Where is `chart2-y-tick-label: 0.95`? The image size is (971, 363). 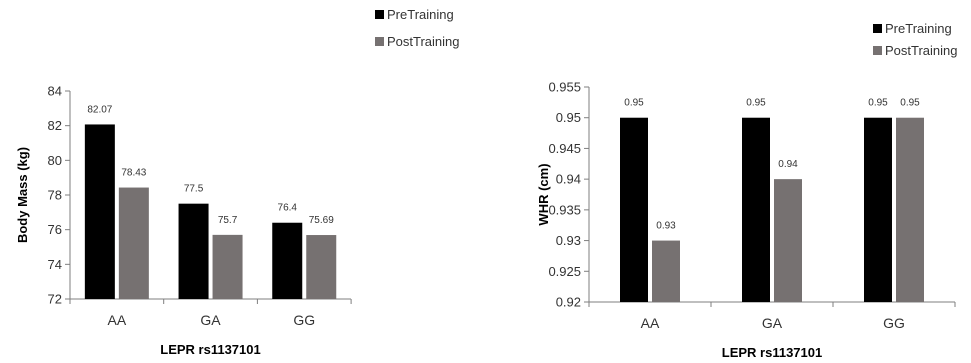 chart2-y-tick-label: 0.95 is located at coordinates (568, 117).